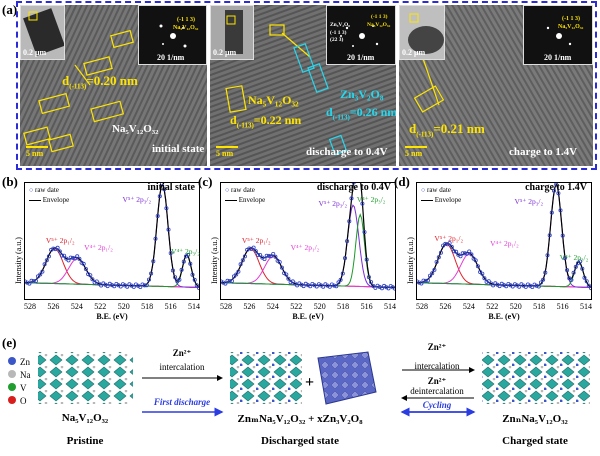 Image resolution: width=600 pixels, height=456 pixels. I want to click on x-tick-label: 528, so click(422, 306).